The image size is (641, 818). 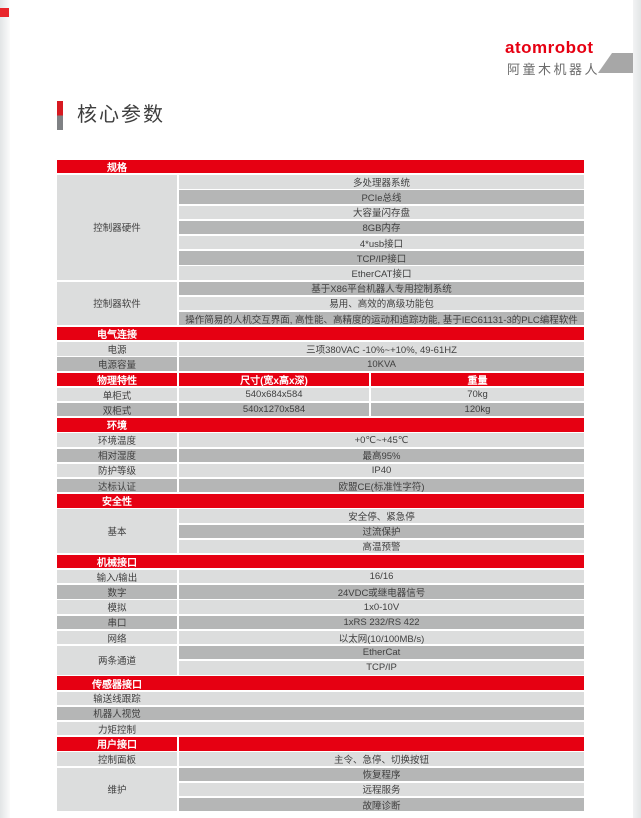 I want to click on spec-value: TCP/IP接口, so click(x=381, y=258).